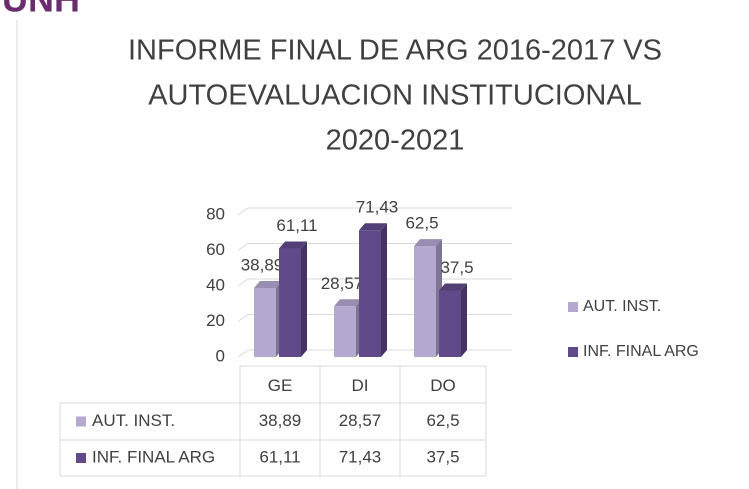  Describe the element at coordinates (296, 225) in the screenshot. I see `data-label: 61,11` at that location.